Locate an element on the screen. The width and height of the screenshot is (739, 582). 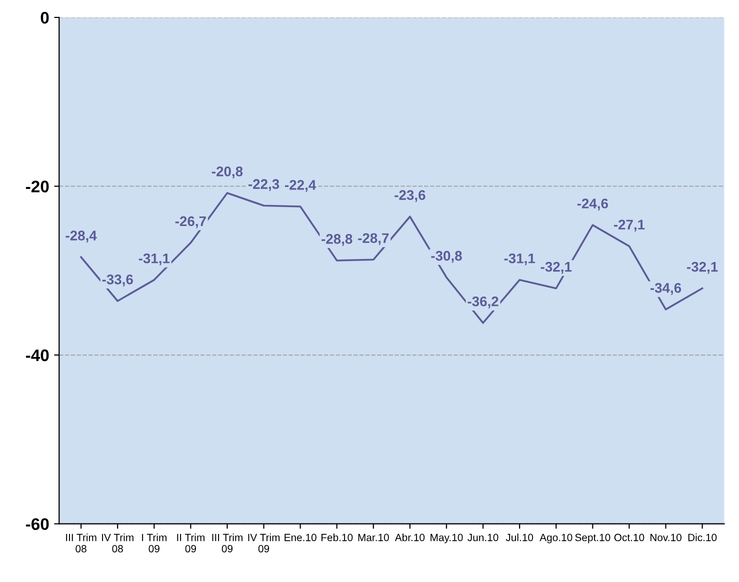
data-label: -33,6 is located at coordinates (117, 280).